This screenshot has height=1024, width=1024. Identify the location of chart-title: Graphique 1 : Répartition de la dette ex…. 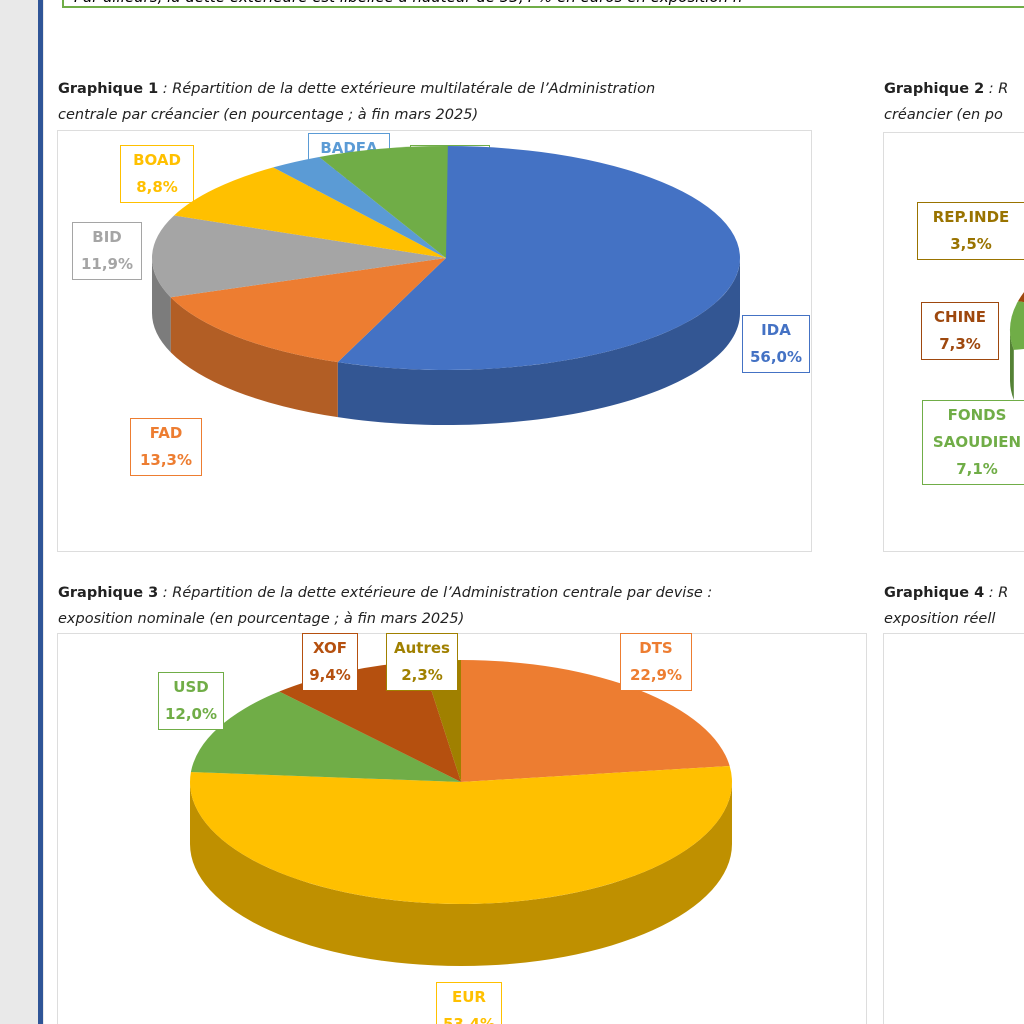
(356, 102).